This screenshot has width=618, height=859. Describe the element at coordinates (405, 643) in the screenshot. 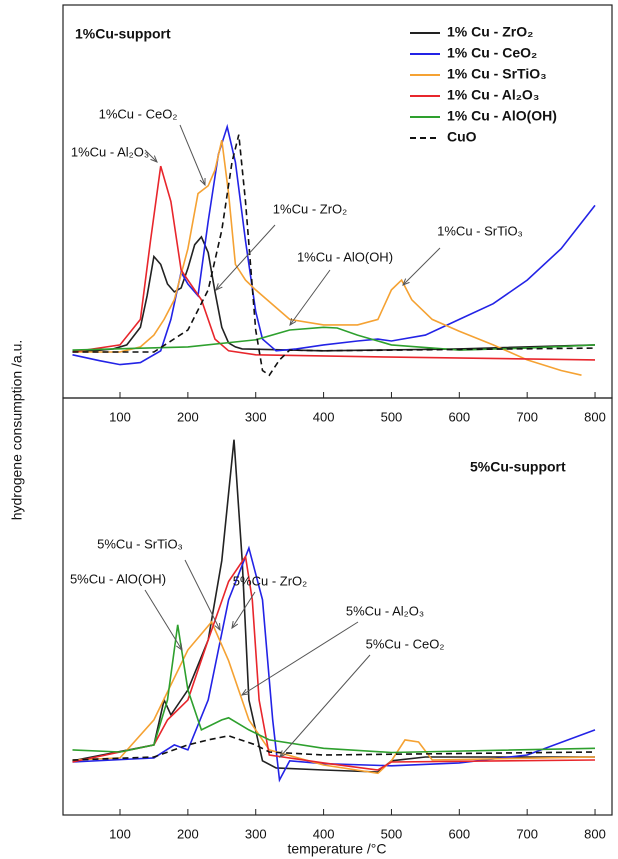

I see `annotation: 5%Cu - CeO₂` at that location.